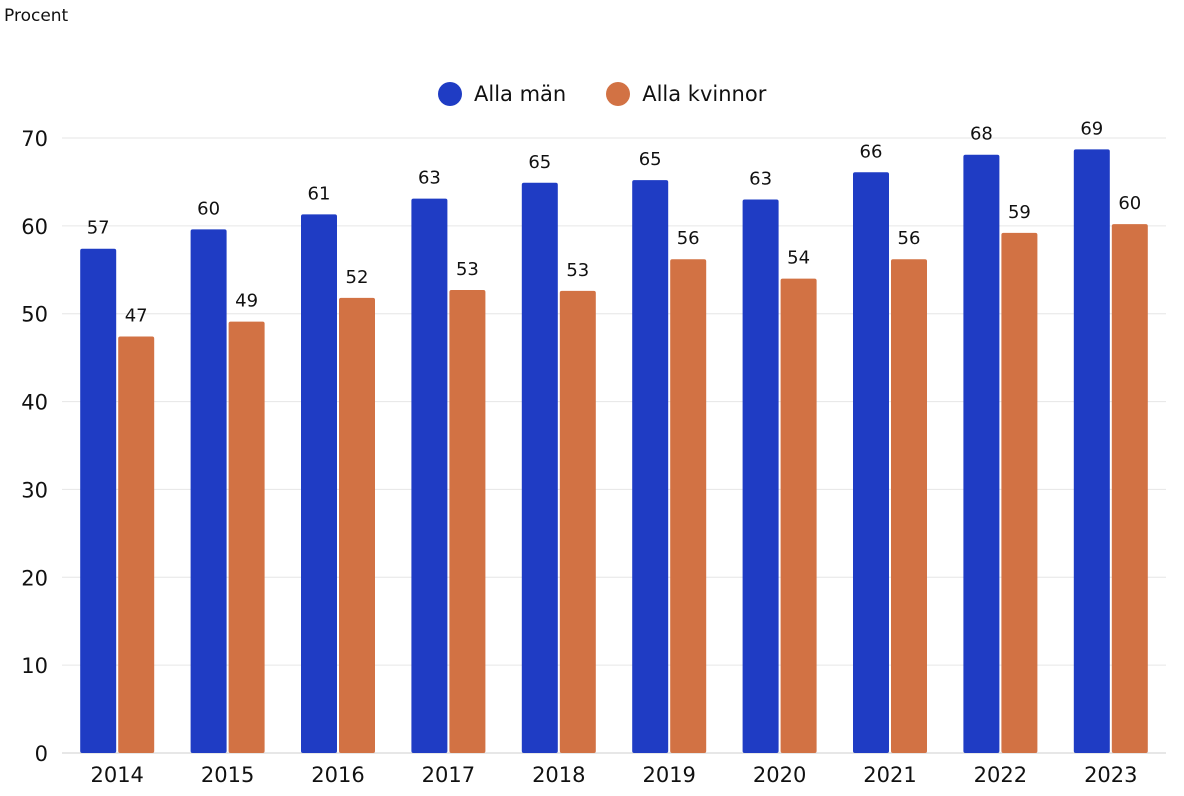  What do you see at coordinates (1110, 775) in the screenshot?
I see `x-tick-label: 2023` at bounding box center [1110, 775].